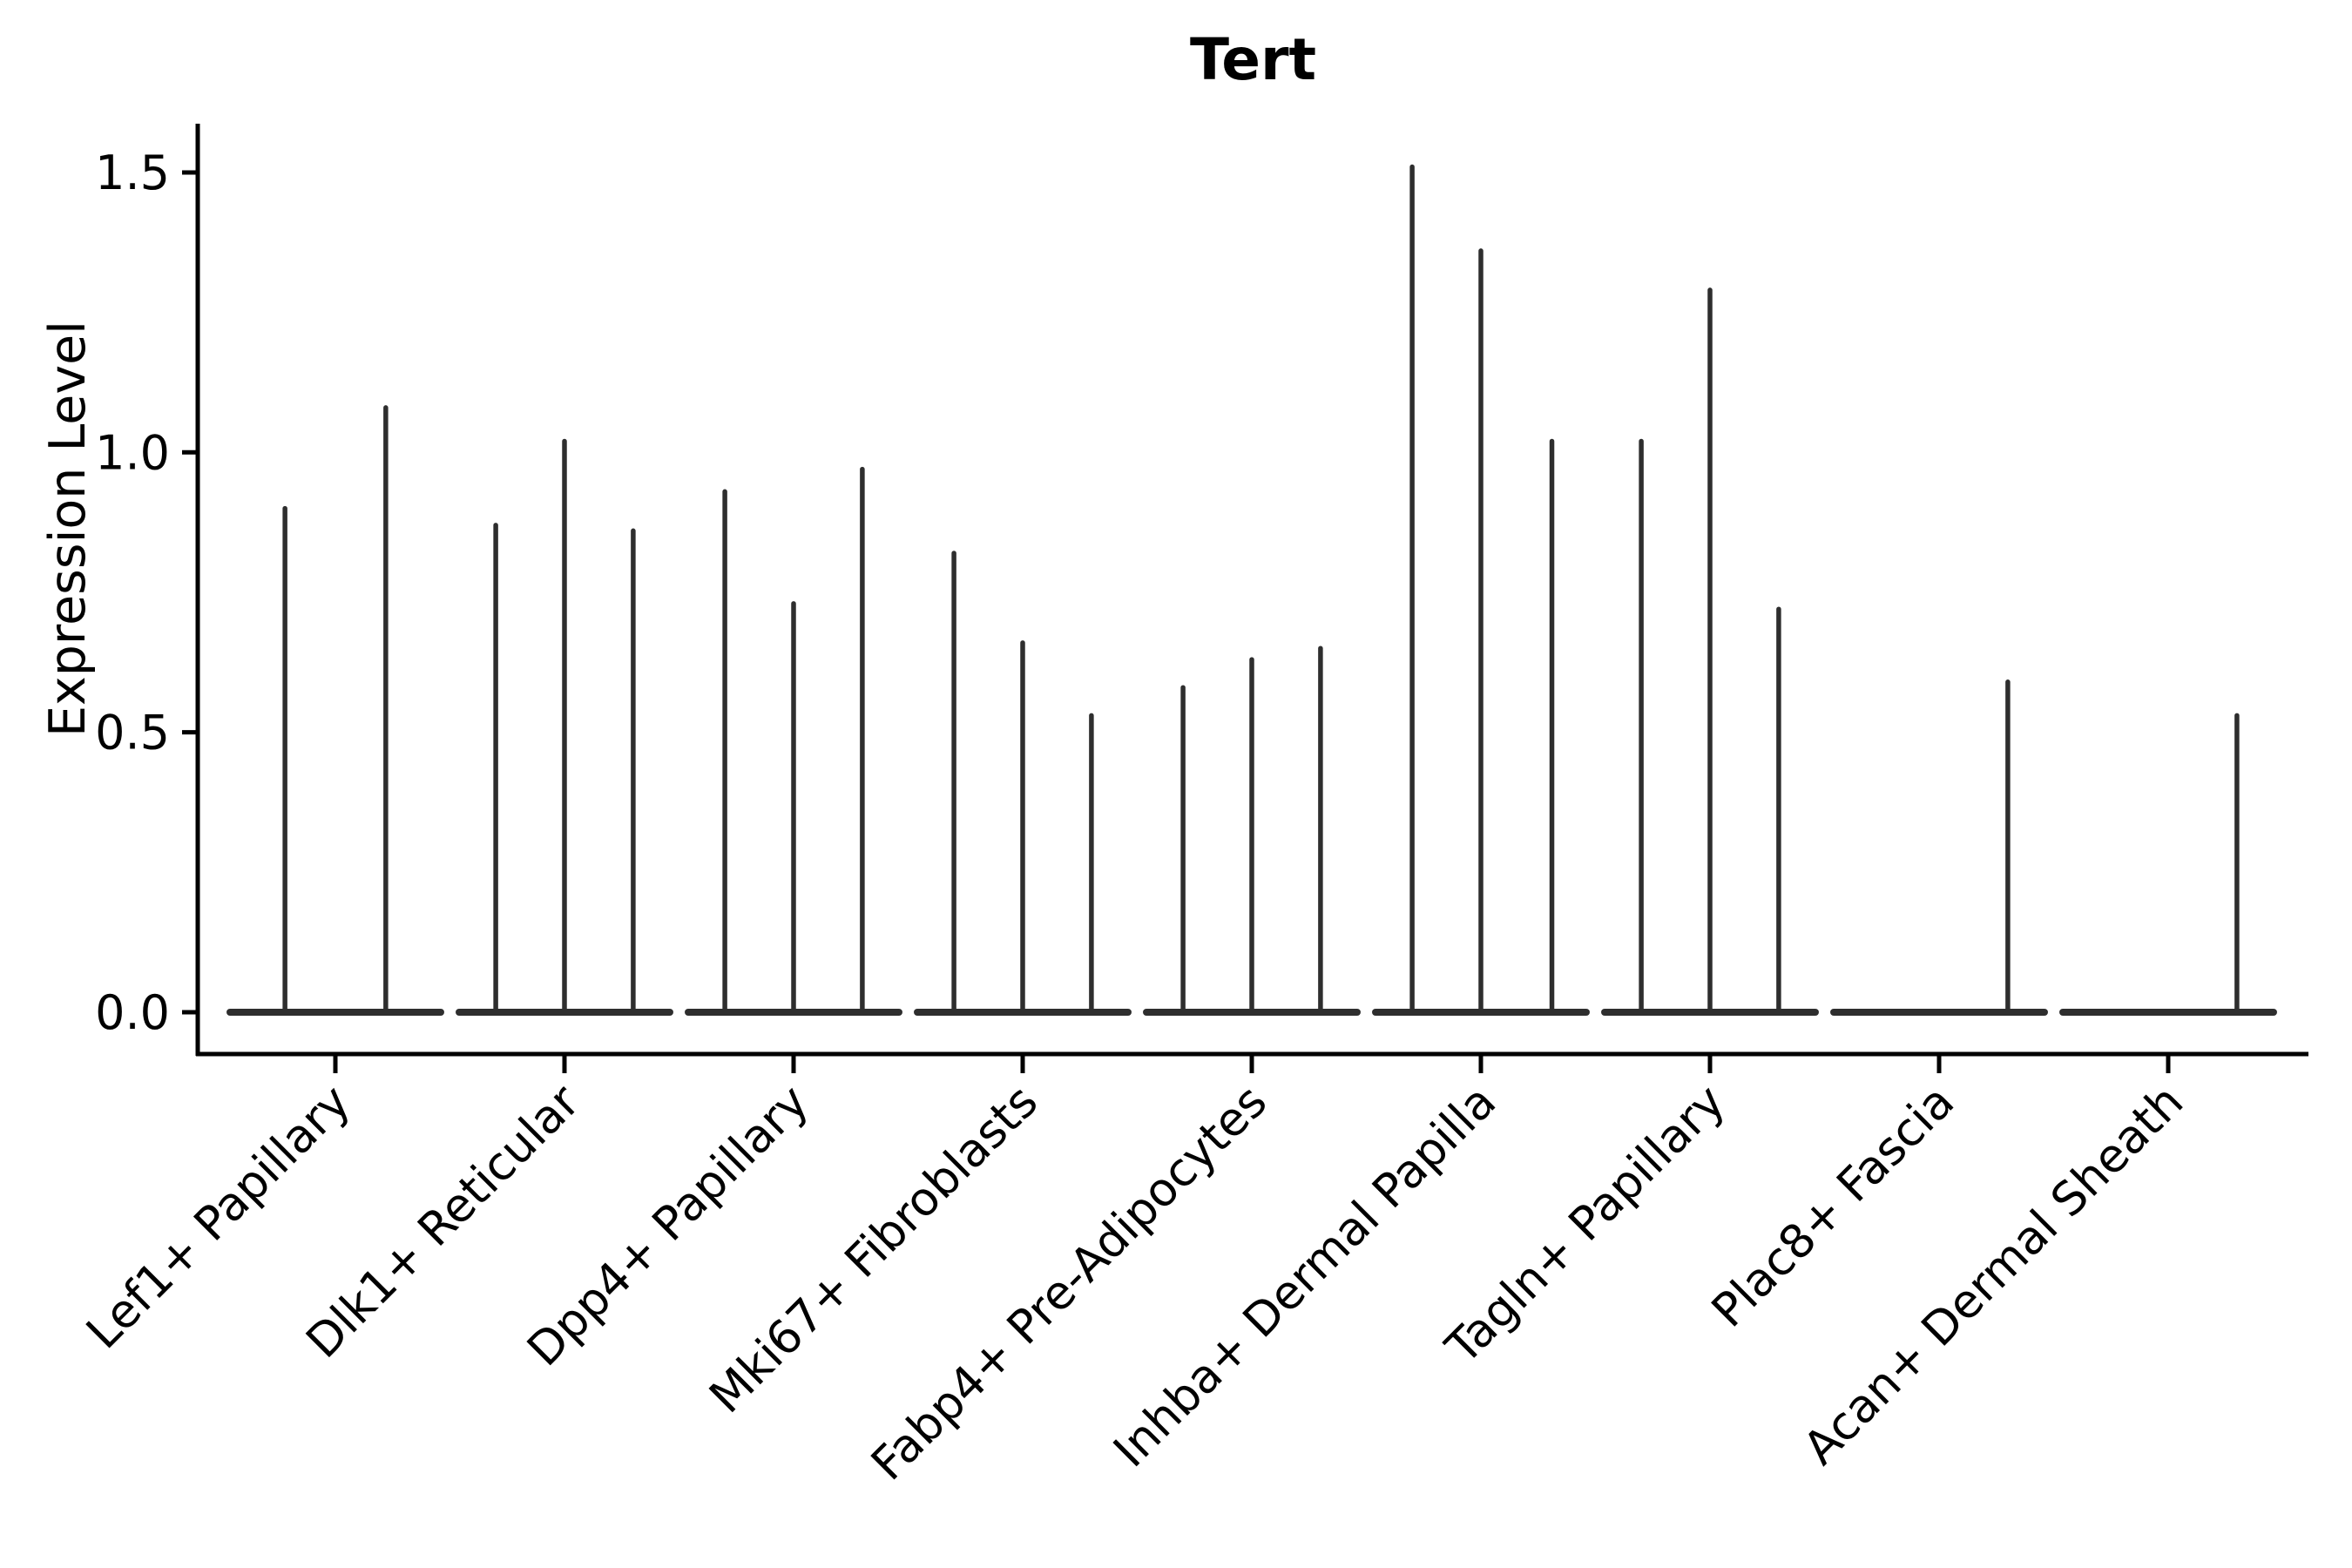  What do you see at coordinates (1305, 1276) in the screenshot?
I see `x-tick-label: Inhba+ Dermal Papilla` at bounding box center [1305, 1276].